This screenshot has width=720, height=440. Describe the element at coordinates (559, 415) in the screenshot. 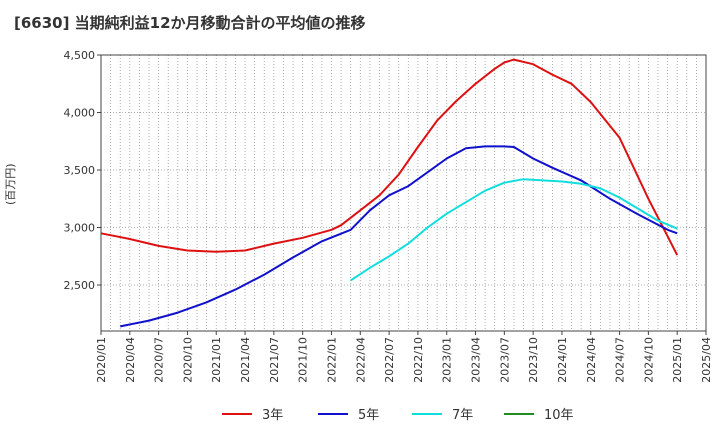

I see `legend-label: 10年` at that location.